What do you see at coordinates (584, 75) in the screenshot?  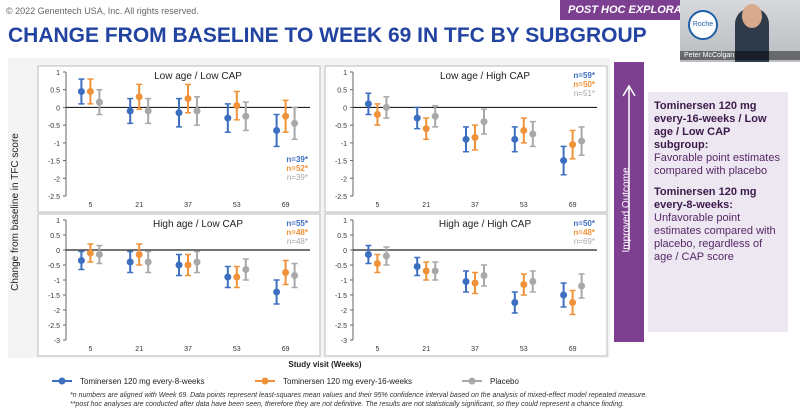 I see `n-label: n=59*` at bounding box center [584, 75].